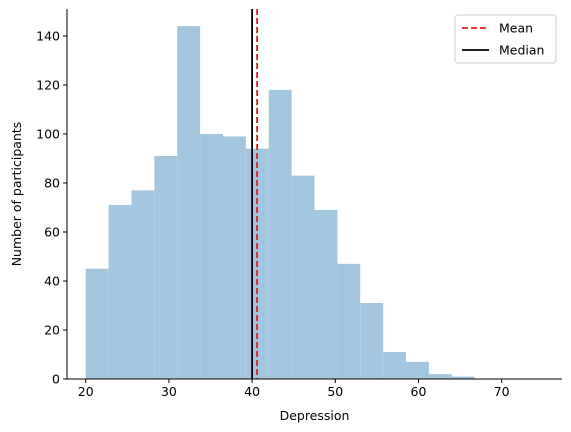 The height and width of the screenshot is (432, 571). I want to click on y-tick-label: 20, so click(52, 329).